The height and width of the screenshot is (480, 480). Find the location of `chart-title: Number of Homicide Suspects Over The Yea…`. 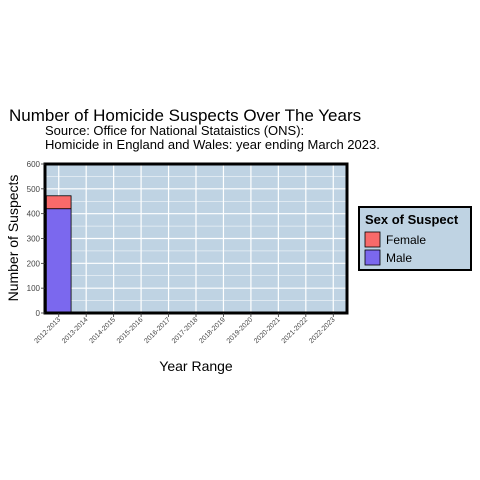

chart-title: Number of Homicide Suspects Over The Yea… is located at coordinates (185, 115).